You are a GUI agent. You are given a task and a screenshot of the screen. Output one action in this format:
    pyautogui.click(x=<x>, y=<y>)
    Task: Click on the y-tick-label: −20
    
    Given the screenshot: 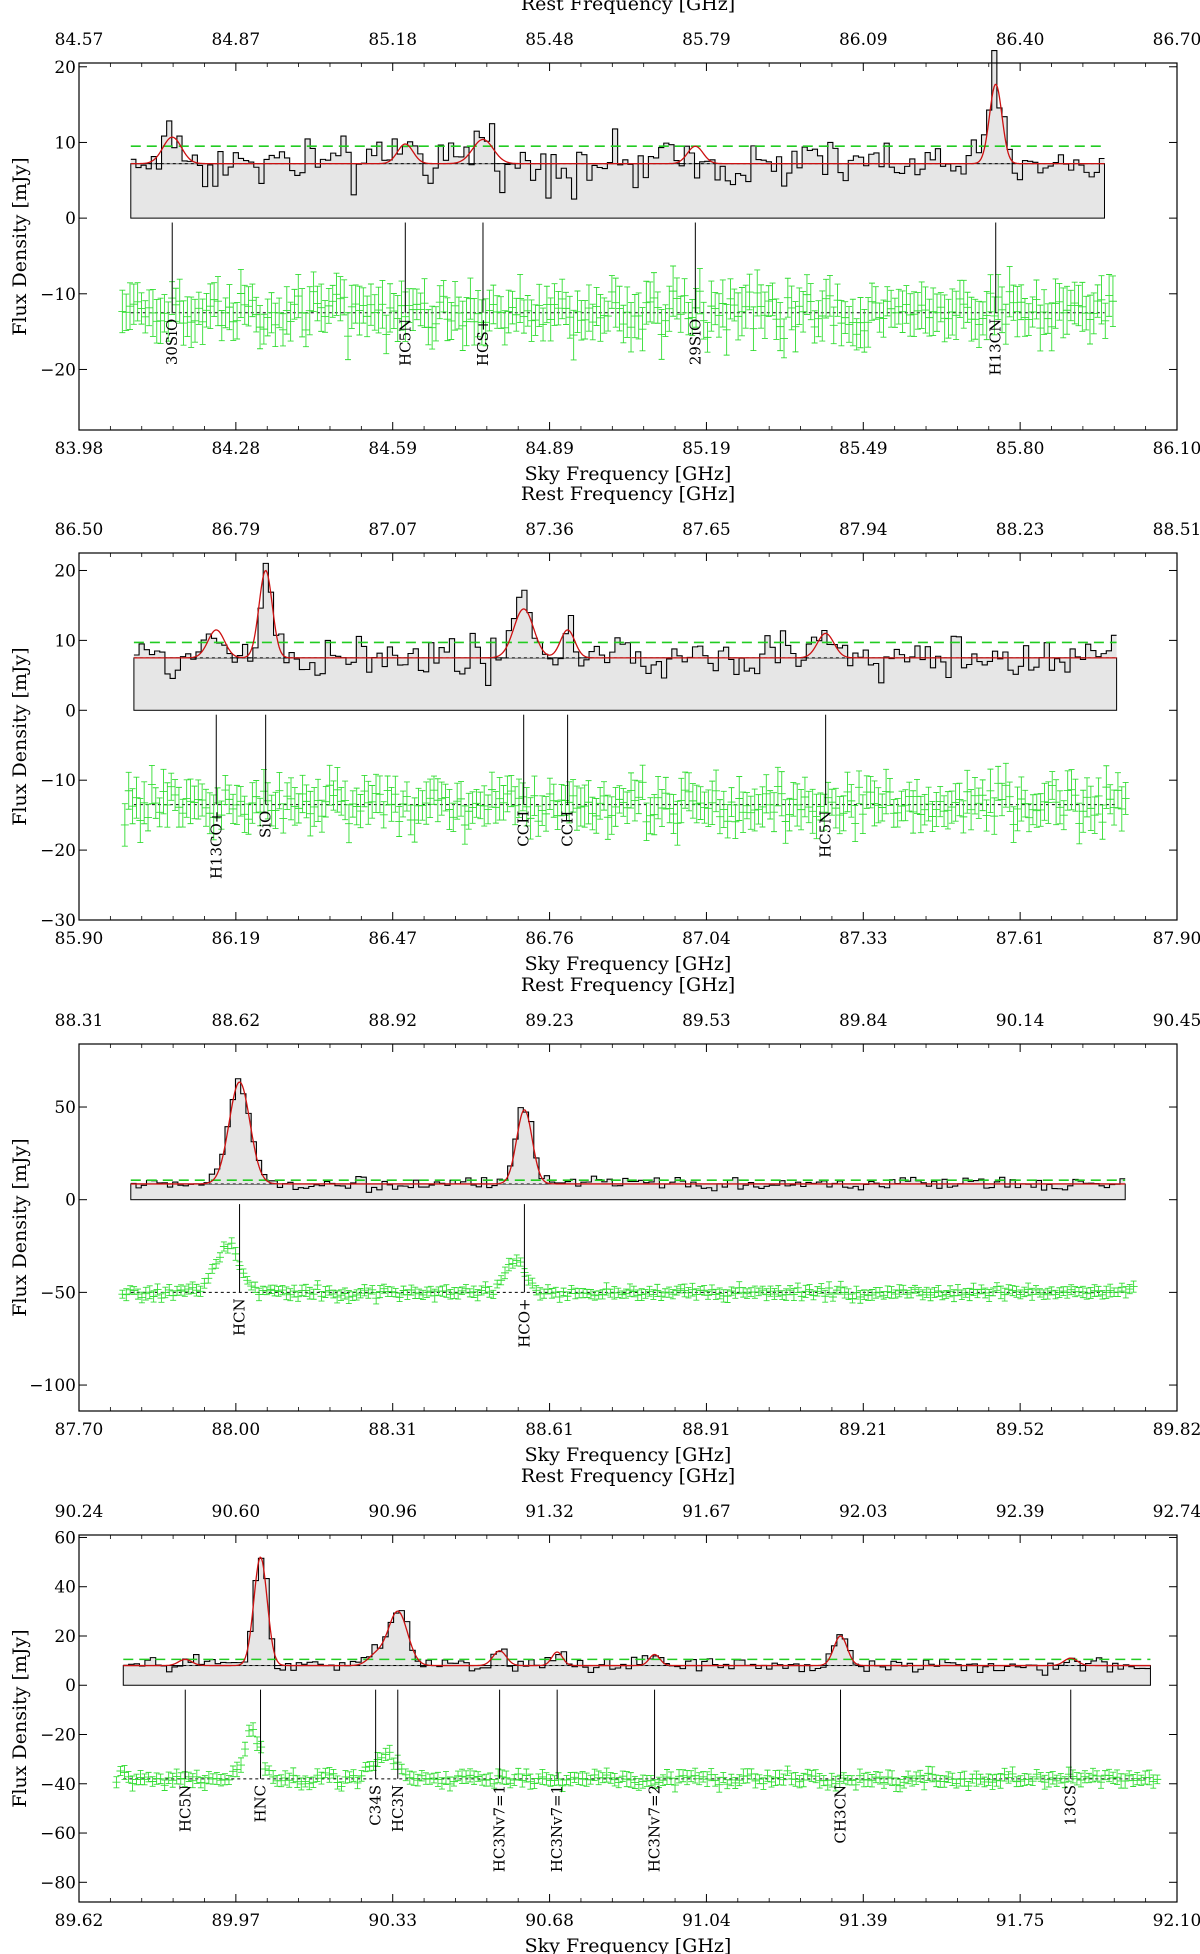 What is the action you would take?
    pyautogui.click(x=58, y=370)
    